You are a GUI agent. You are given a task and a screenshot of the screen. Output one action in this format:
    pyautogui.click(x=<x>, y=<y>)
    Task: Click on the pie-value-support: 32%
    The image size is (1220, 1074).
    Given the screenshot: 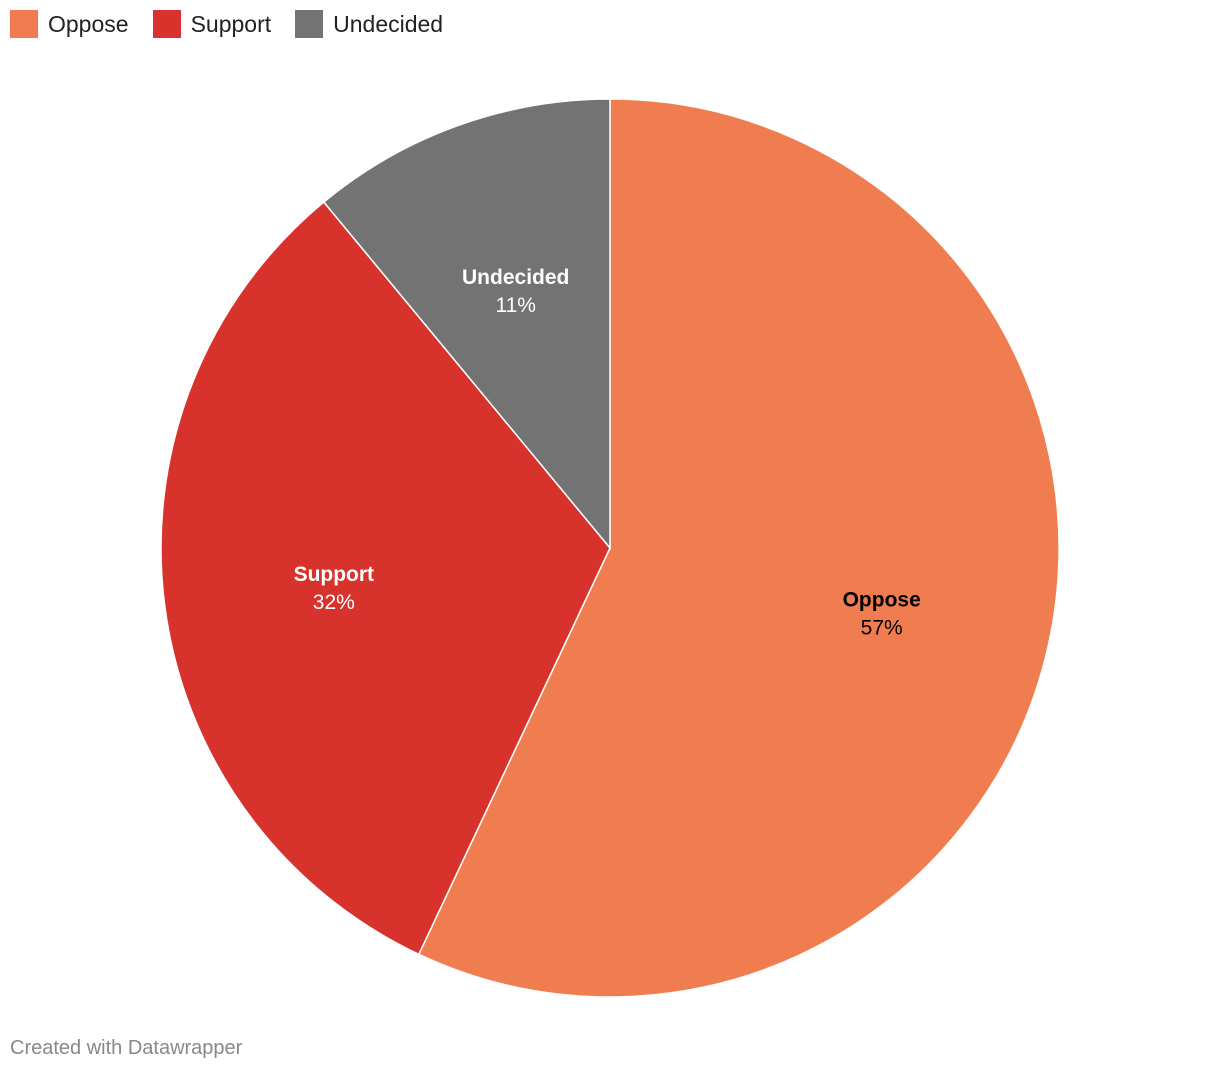 What is the action you would take?
    pyautogui.click(x=334, y=602)
    